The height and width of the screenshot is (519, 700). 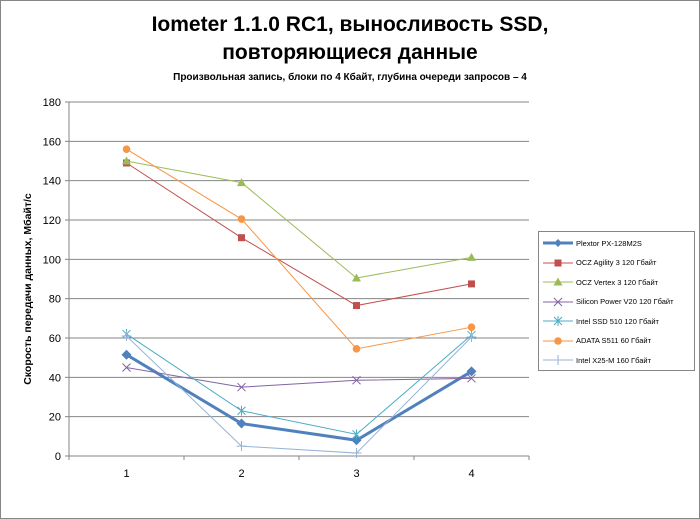 I want to click on legend-item: Plextor PX-128M2S, so click(x=592, y=243).